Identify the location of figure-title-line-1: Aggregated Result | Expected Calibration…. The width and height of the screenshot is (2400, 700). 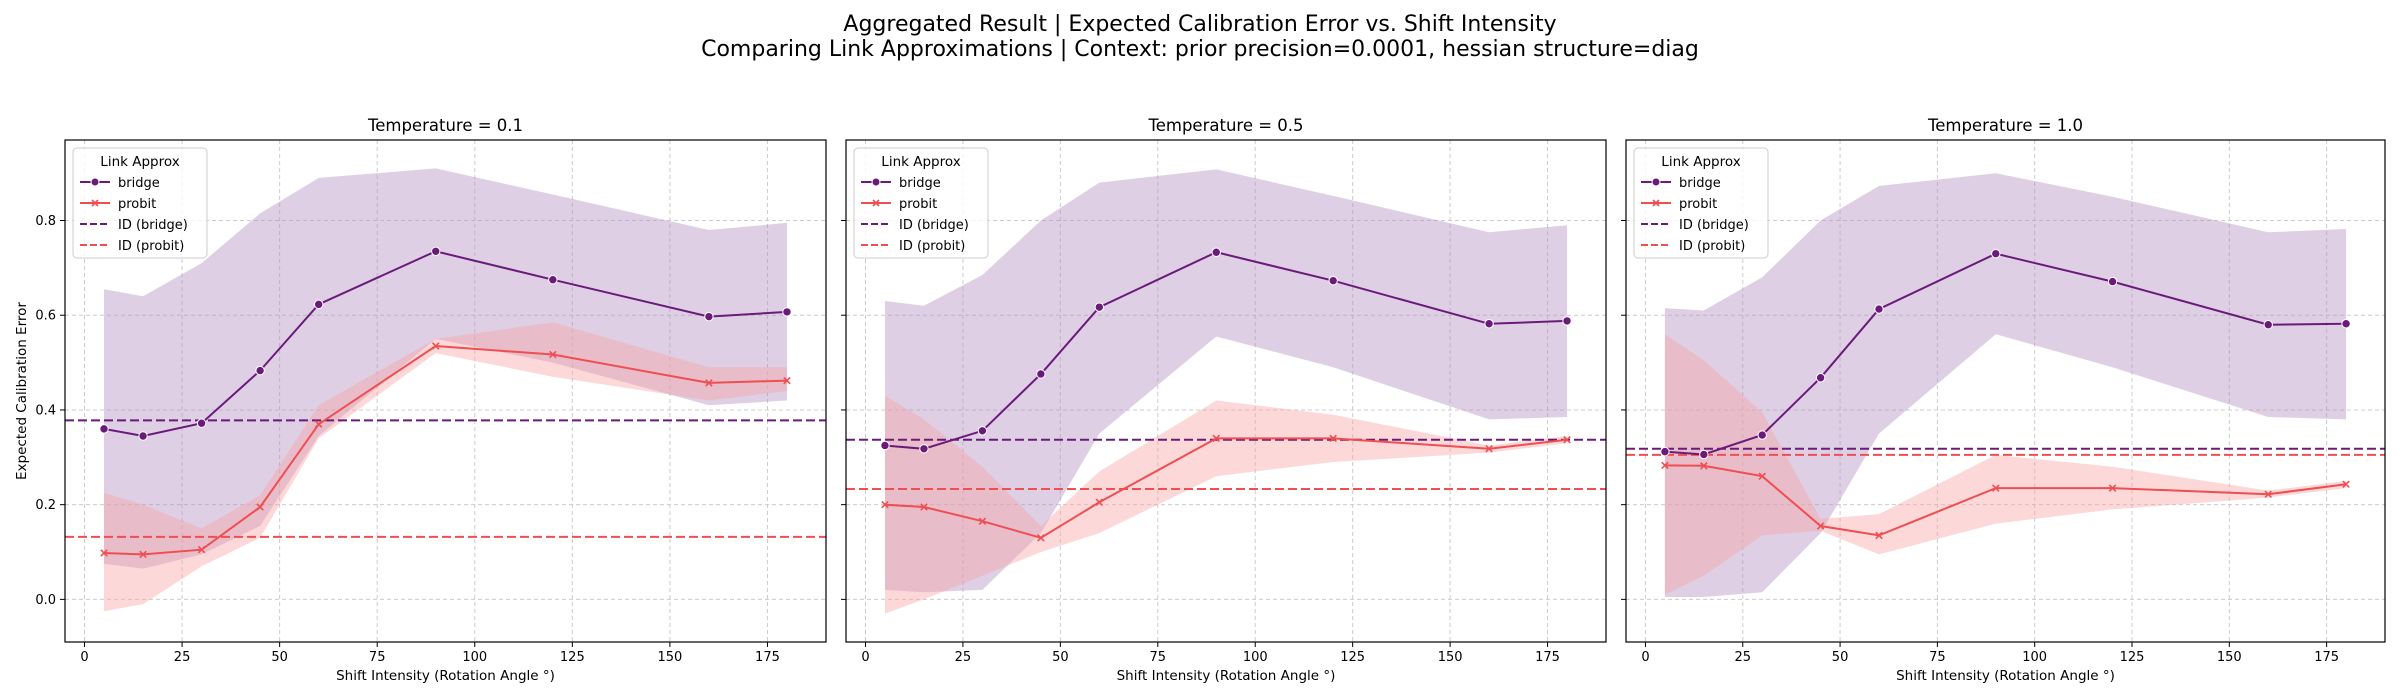
(1199, 24).